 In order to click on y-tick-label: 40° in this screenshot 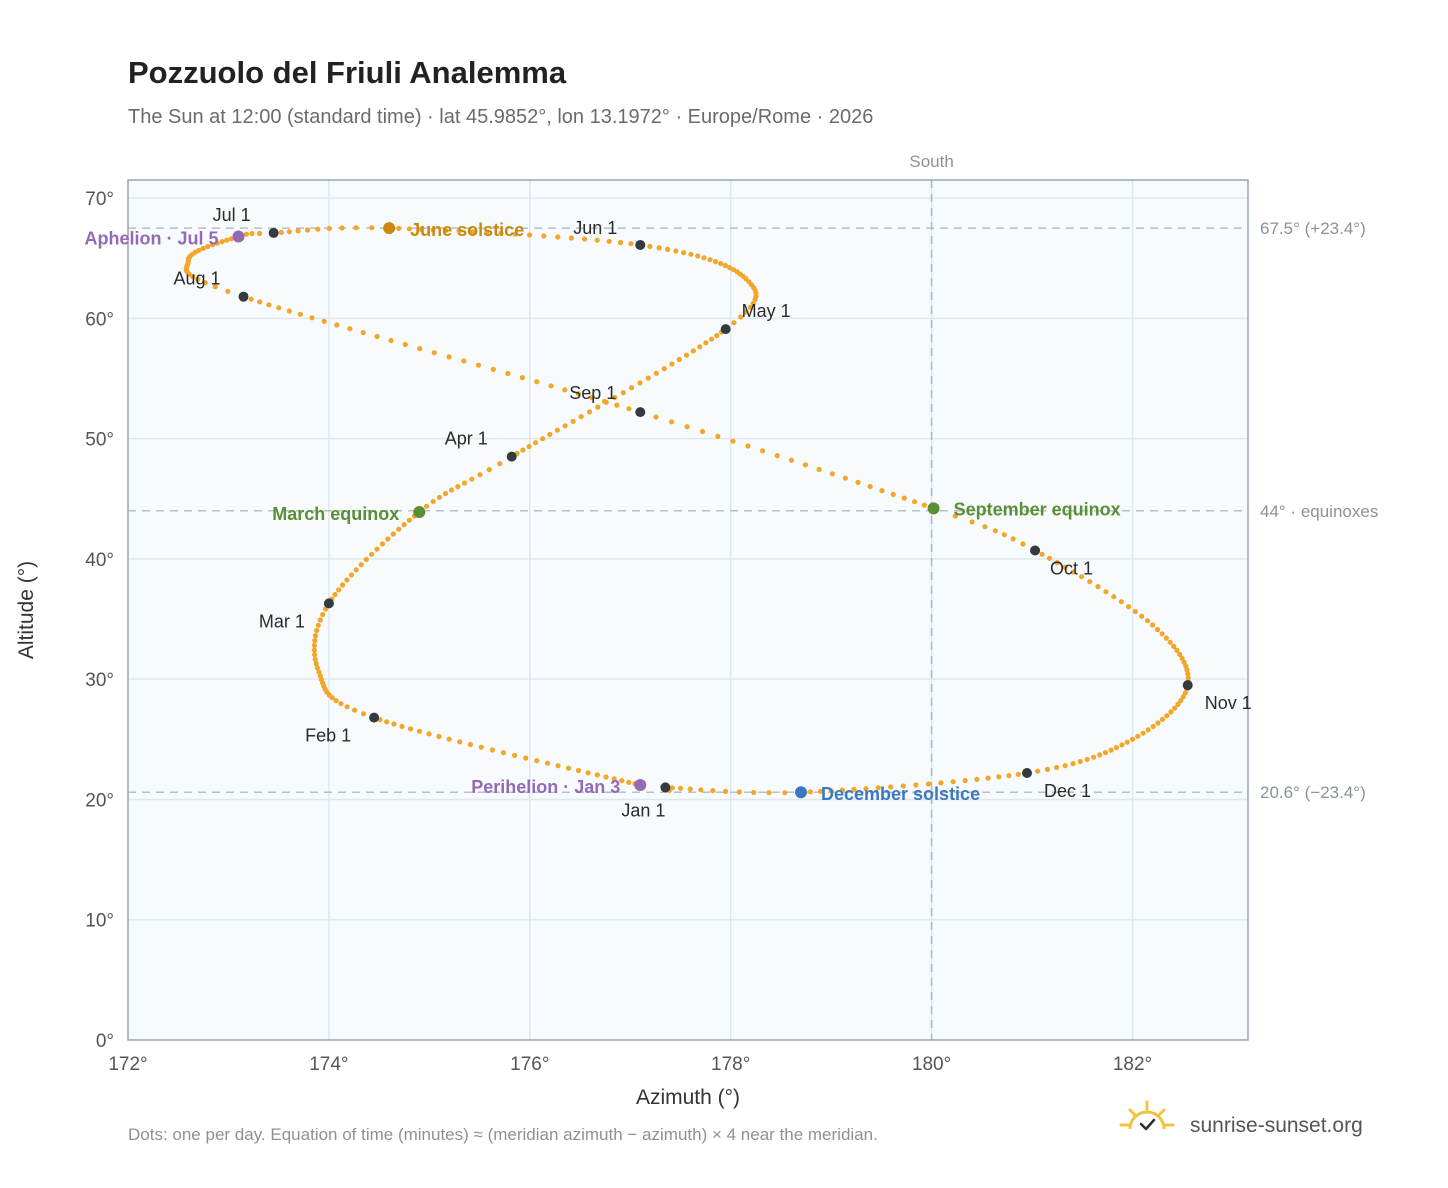, I will do `click(99, 560)`.